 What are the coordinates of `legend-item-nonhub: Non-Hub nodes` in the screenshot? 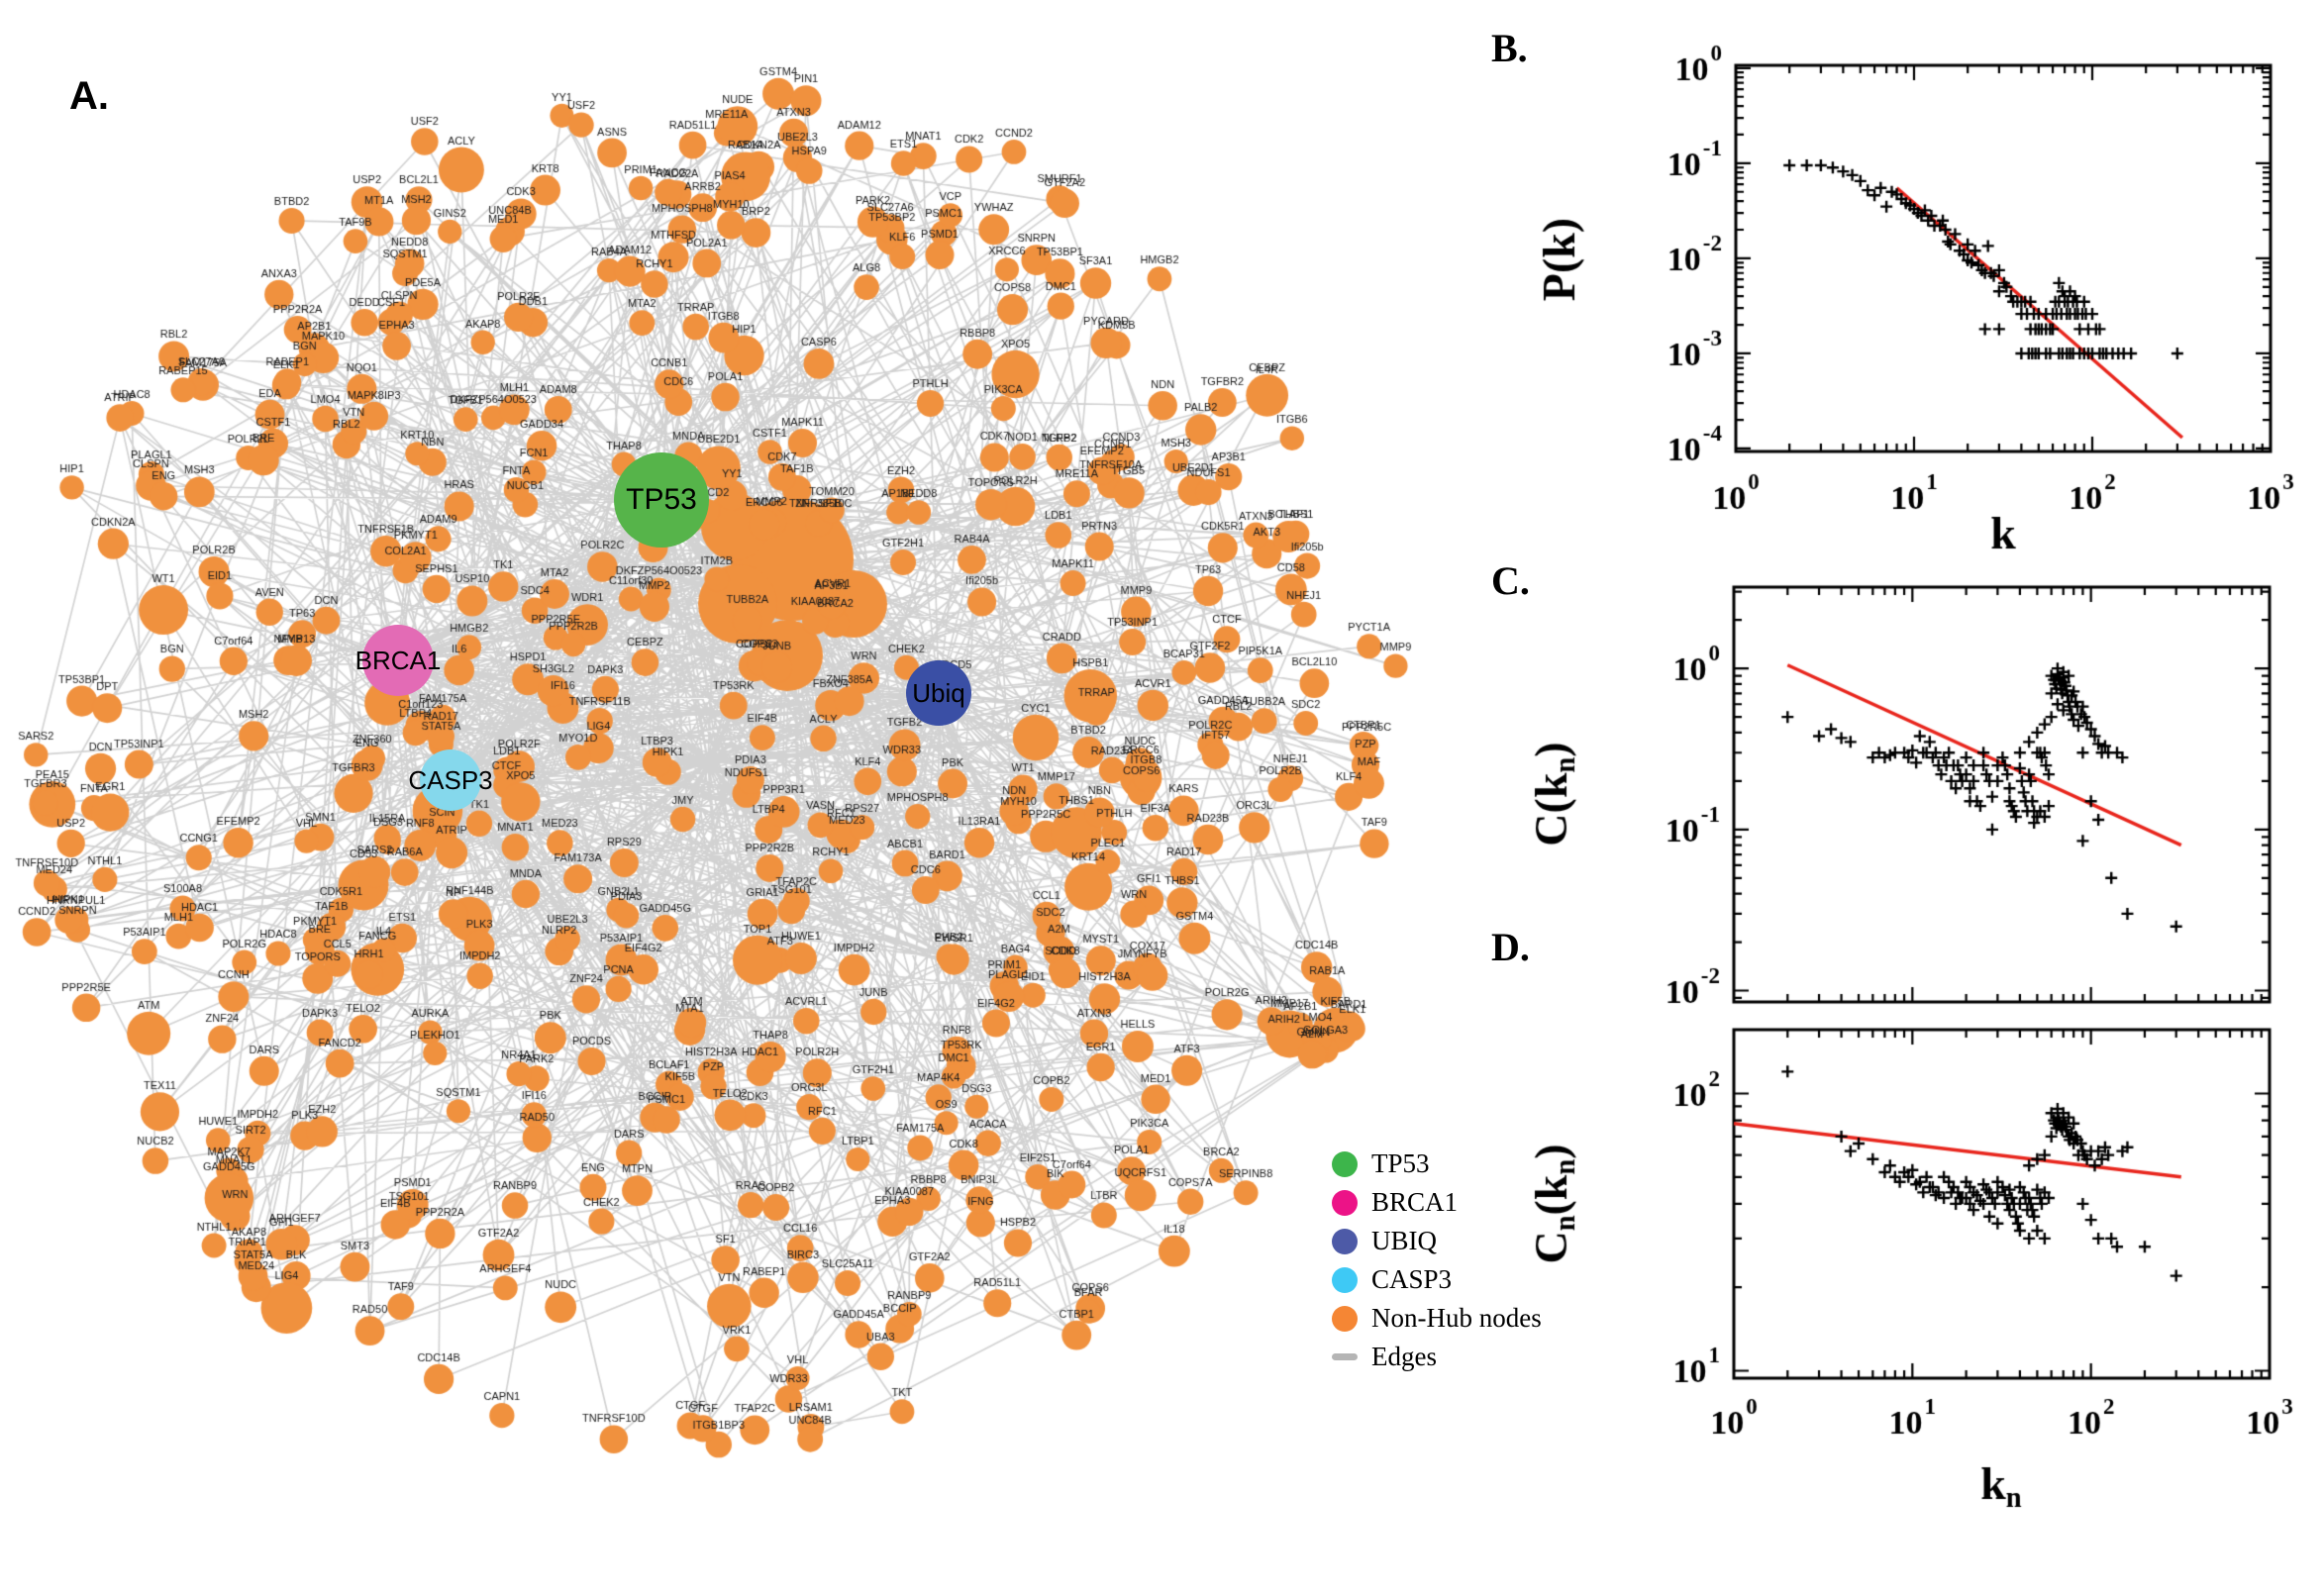 It's located at (1437, 1318).